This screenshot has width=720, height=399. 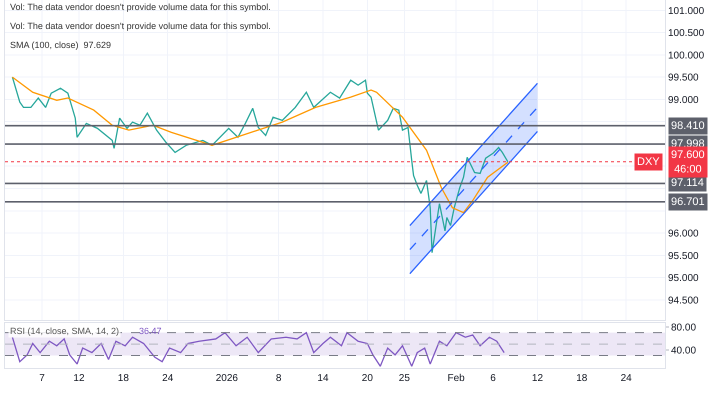 I want to click on x-tick-label: Feb, so click(x=456, y=378).